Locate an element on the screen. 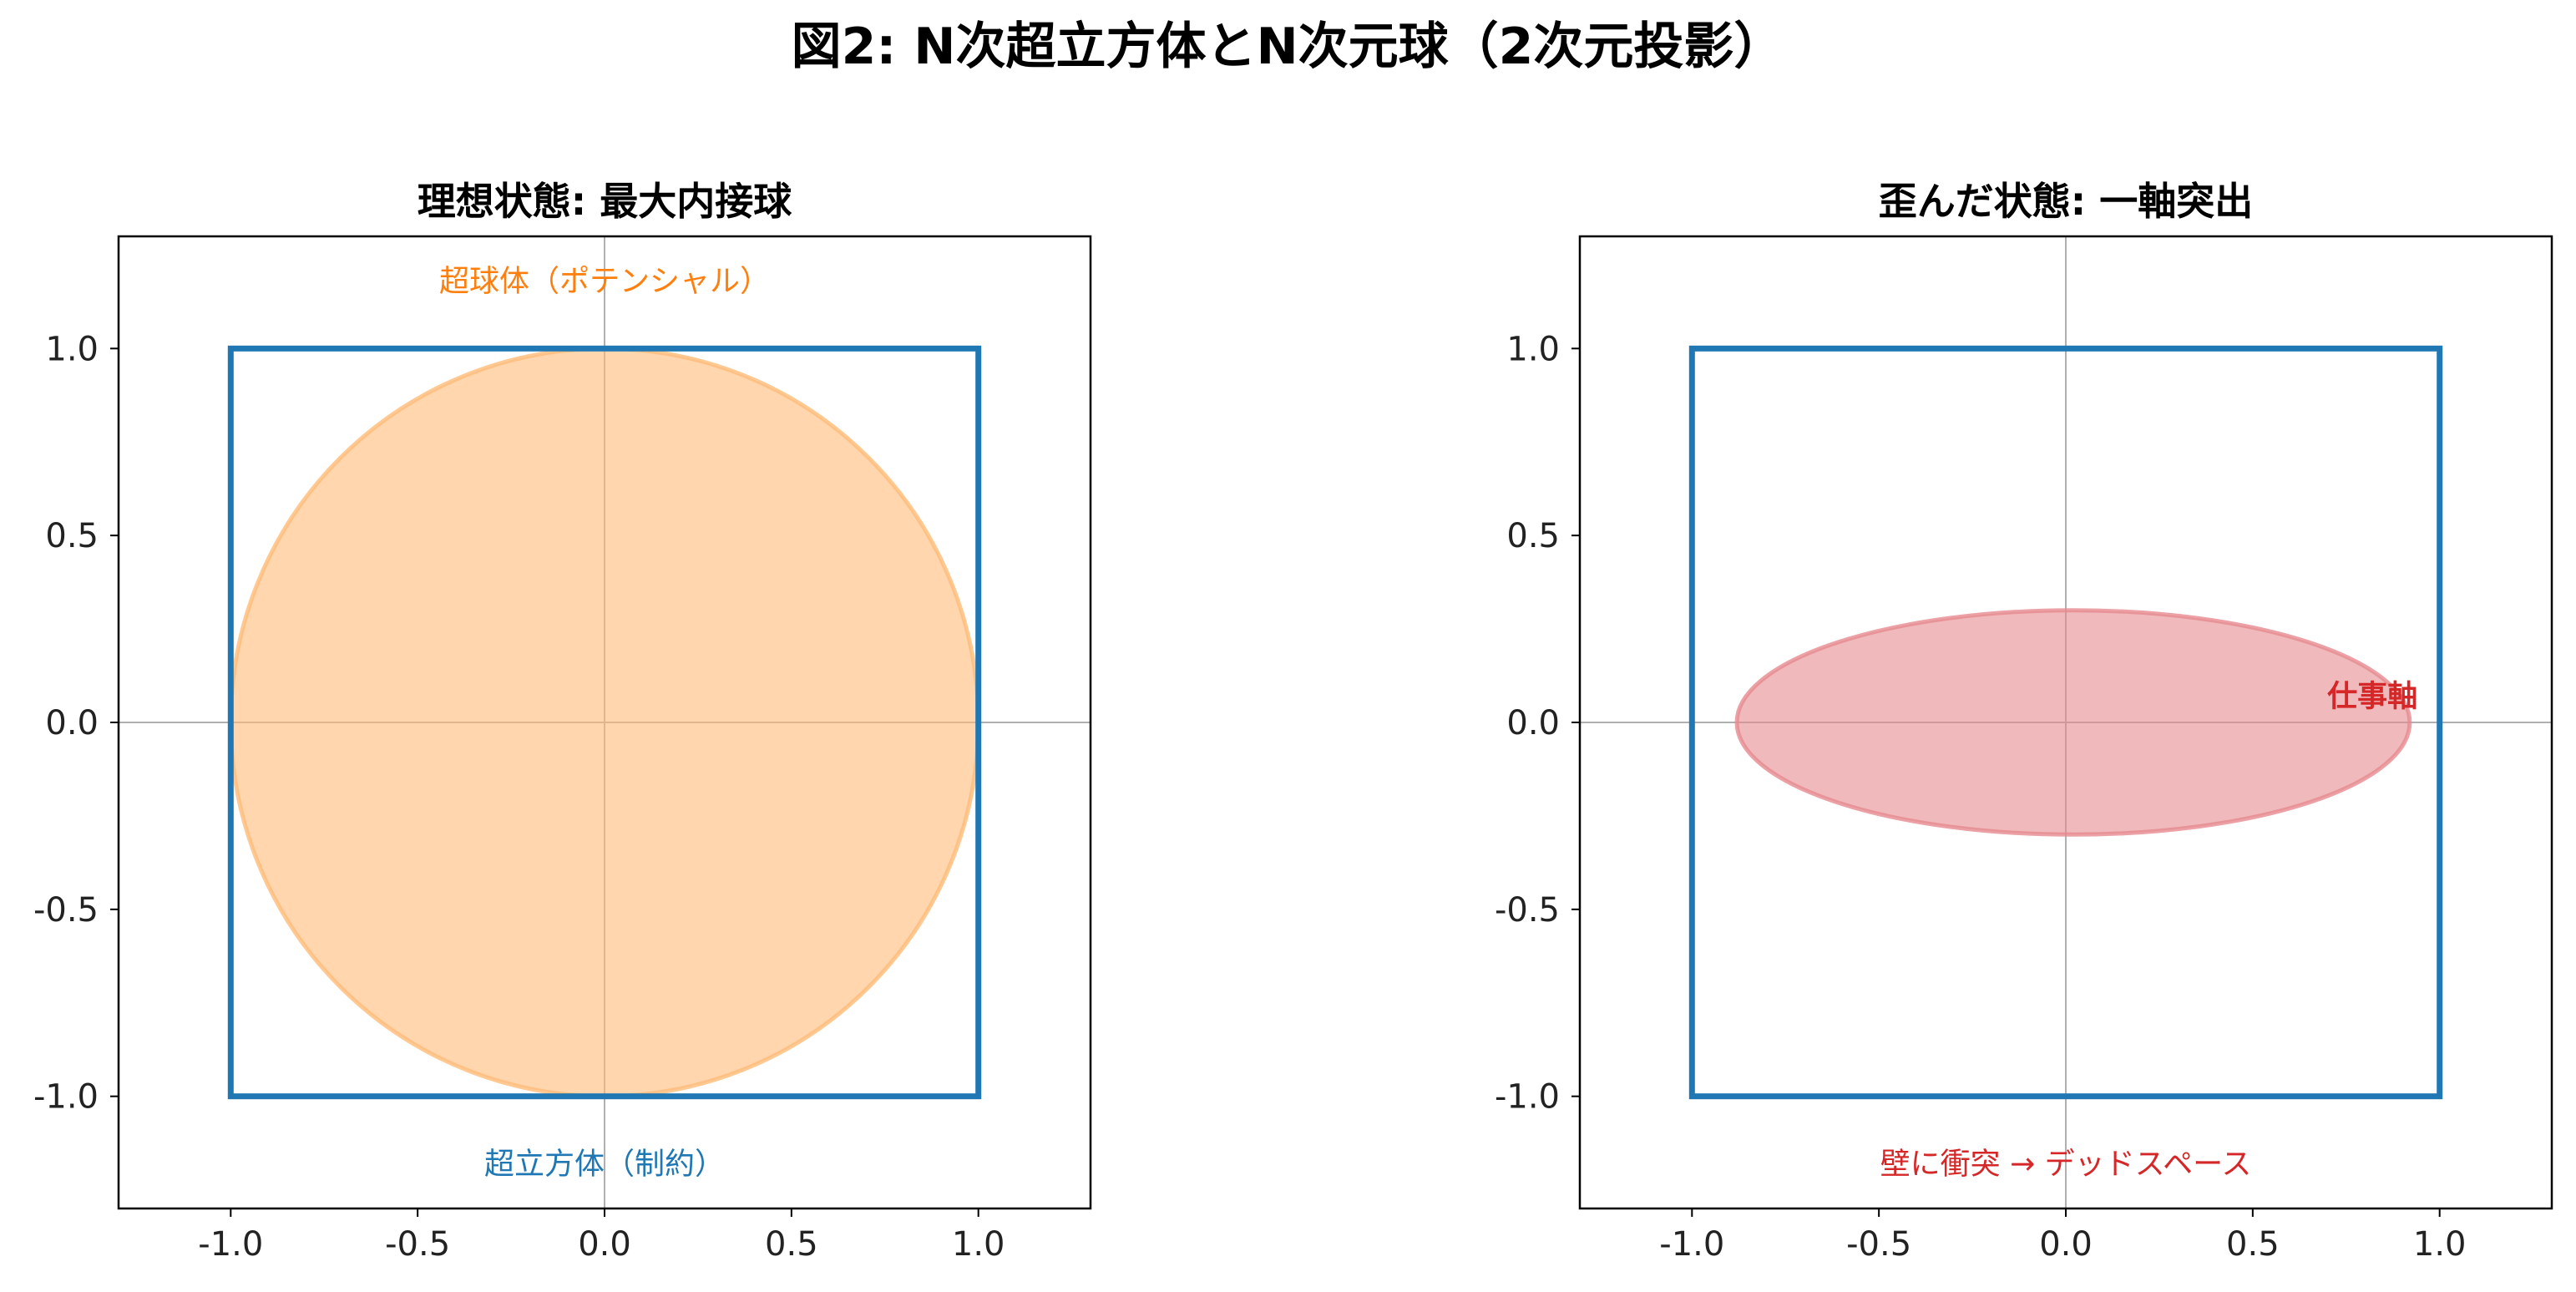 This screenshot has height=1292, width=2576. distorted-ellipse is located at coordinates (2073, 723).